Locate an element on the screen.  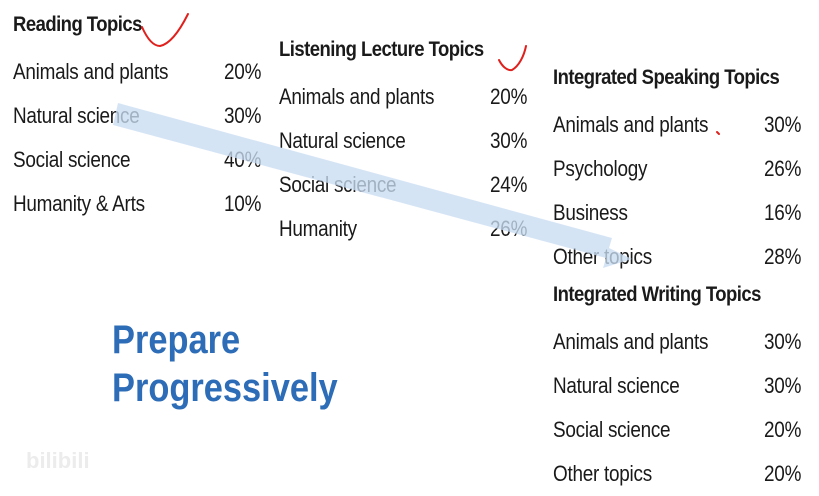
watermark: bilibili is located at coordinates (55, 461).